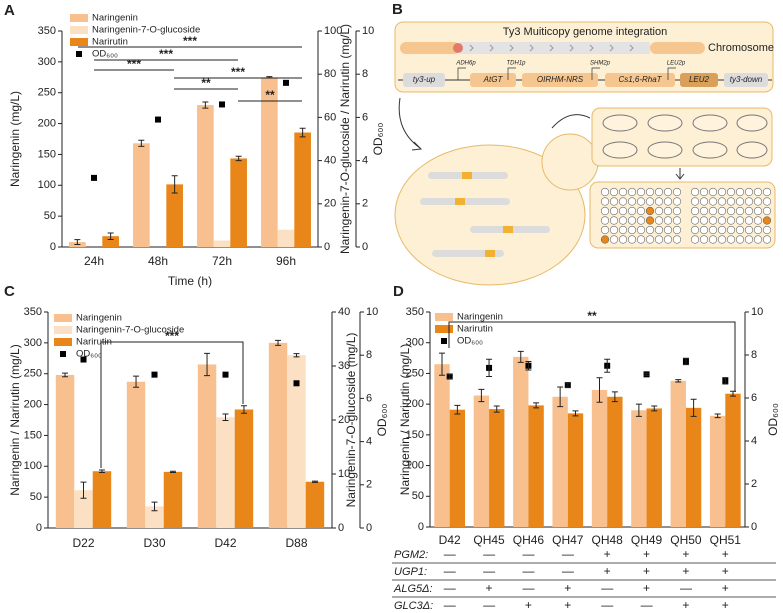 This screenshot has width=783, height=613. What do you see at coordinates (397, 9) in the screenshot?
I see `panel-label: B` at bounding box center [397, 9].